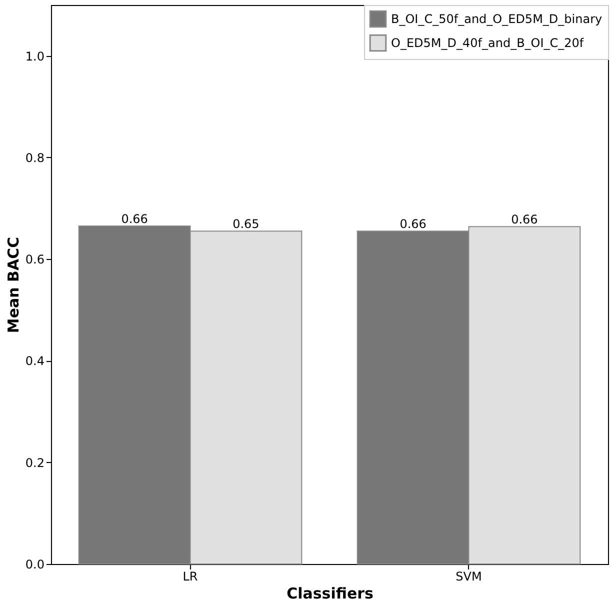 The image size is (613, 606). Describe the element at coordinates (496, 19) in the screenshot. I see `legend-label: B_OI_C_50f_and_O_ED5M_D_binary` at that location.